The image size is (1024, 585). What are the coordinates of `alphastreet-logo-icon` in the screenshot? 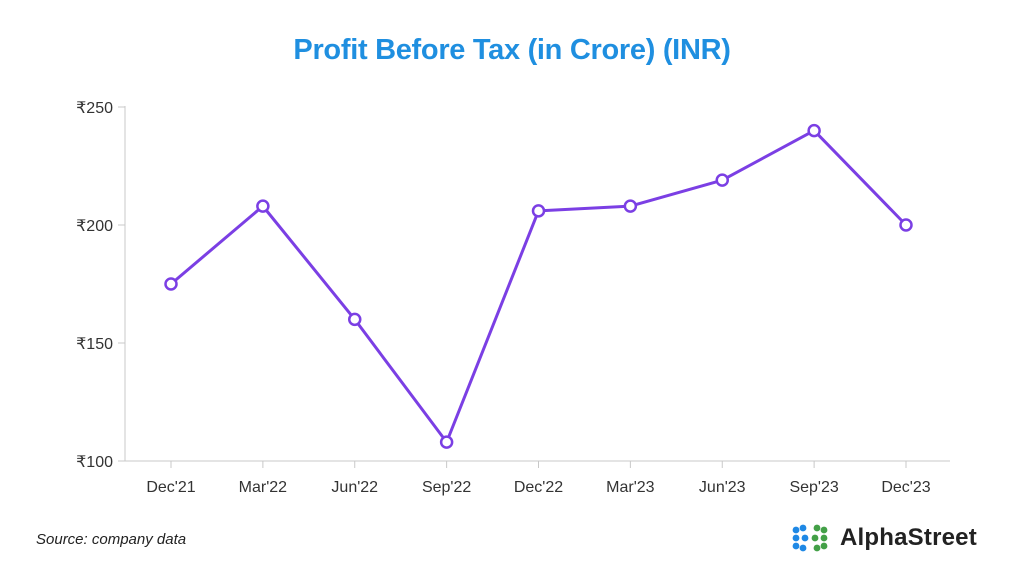 It's located at (810, 538).